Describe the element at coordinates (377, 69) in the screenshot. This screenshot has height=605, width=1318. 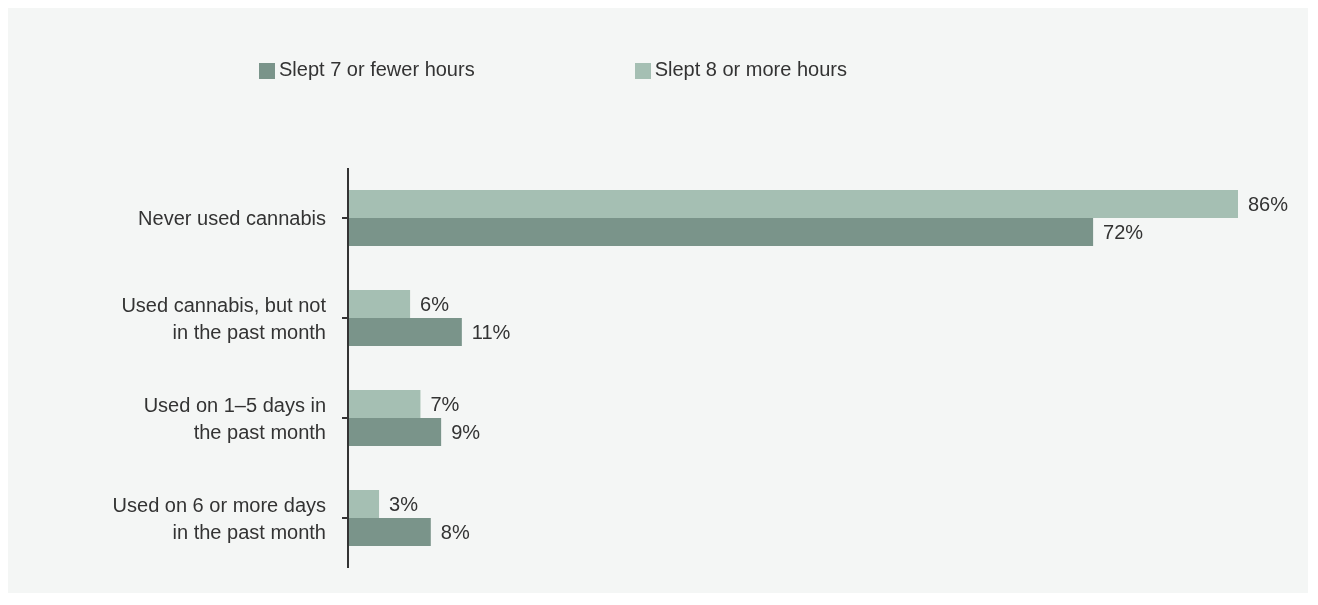
I see `legend-label: Slept 7 or fewer hours` at that location.